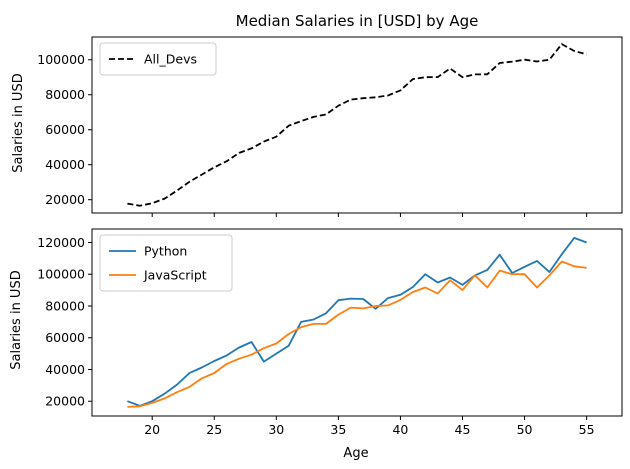  I want to click on chart-title: Median Salaries in [USD] by Age, so click(357, 21).